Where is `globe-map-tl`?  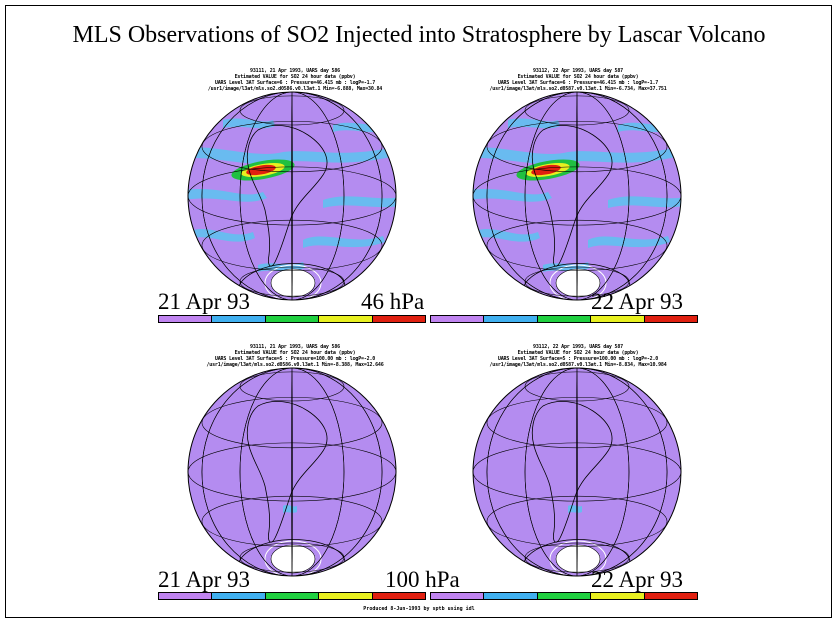 globe-map-tl is located at coordinates (292, 196).